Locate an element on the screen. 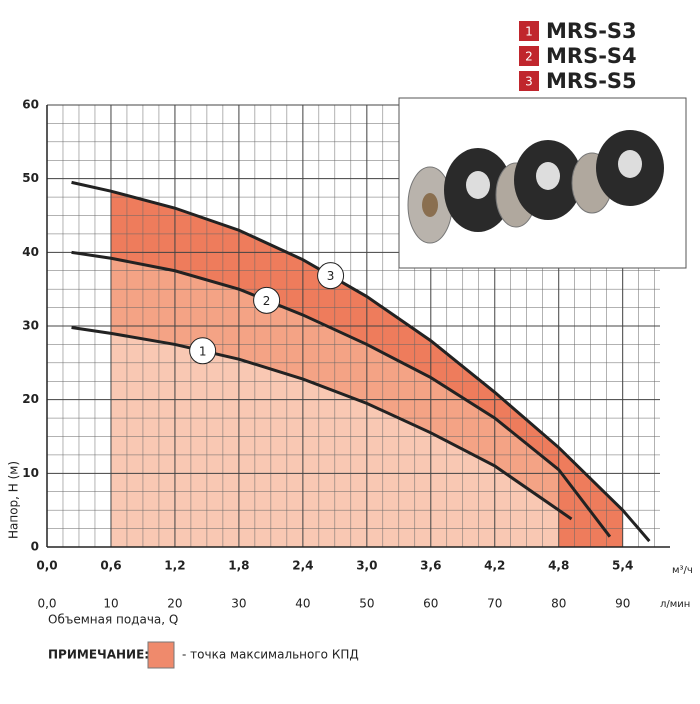  x-unit: м³/ч is located at coordinates (682, 570).